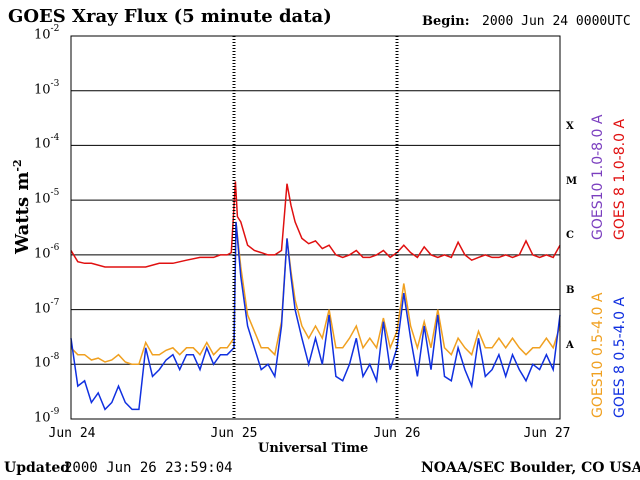 This screenshot has height=480, width=640. I want to click on y-tick-exponent: -6, so click(55, 247).